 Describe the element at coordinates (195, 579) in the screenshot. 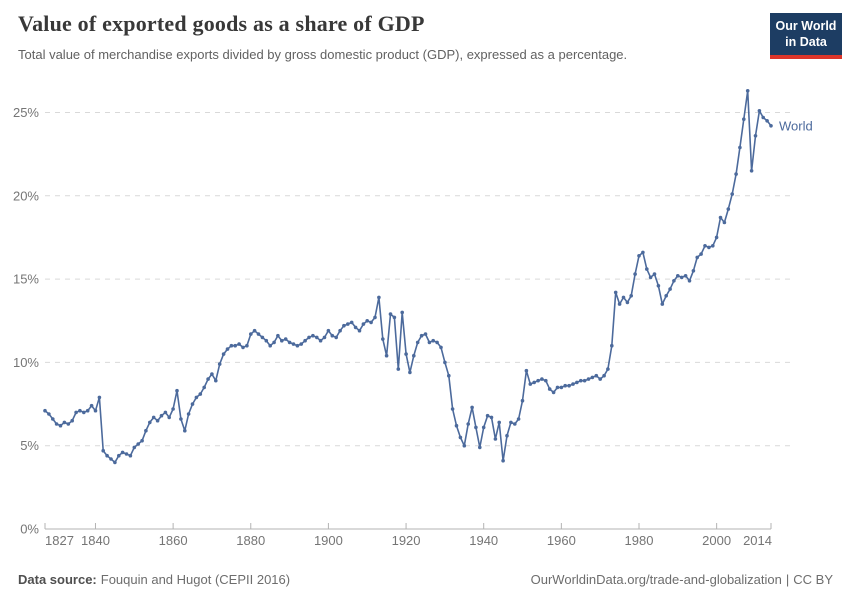

I see `data-source-value: Fouquin and Hugot (CEPII 2016)` at that location.